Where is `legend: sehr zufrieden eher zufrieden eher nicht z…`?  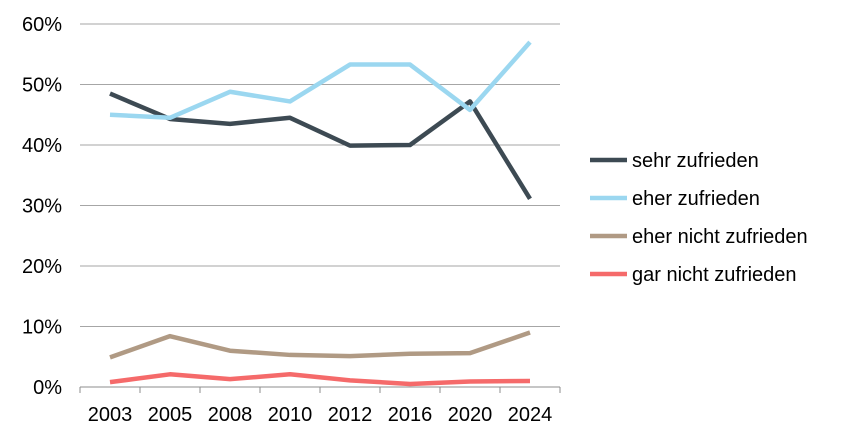
legend: sehr zufrieden eher zufrieden eher nicht z… is located at coordinates (699, 218).